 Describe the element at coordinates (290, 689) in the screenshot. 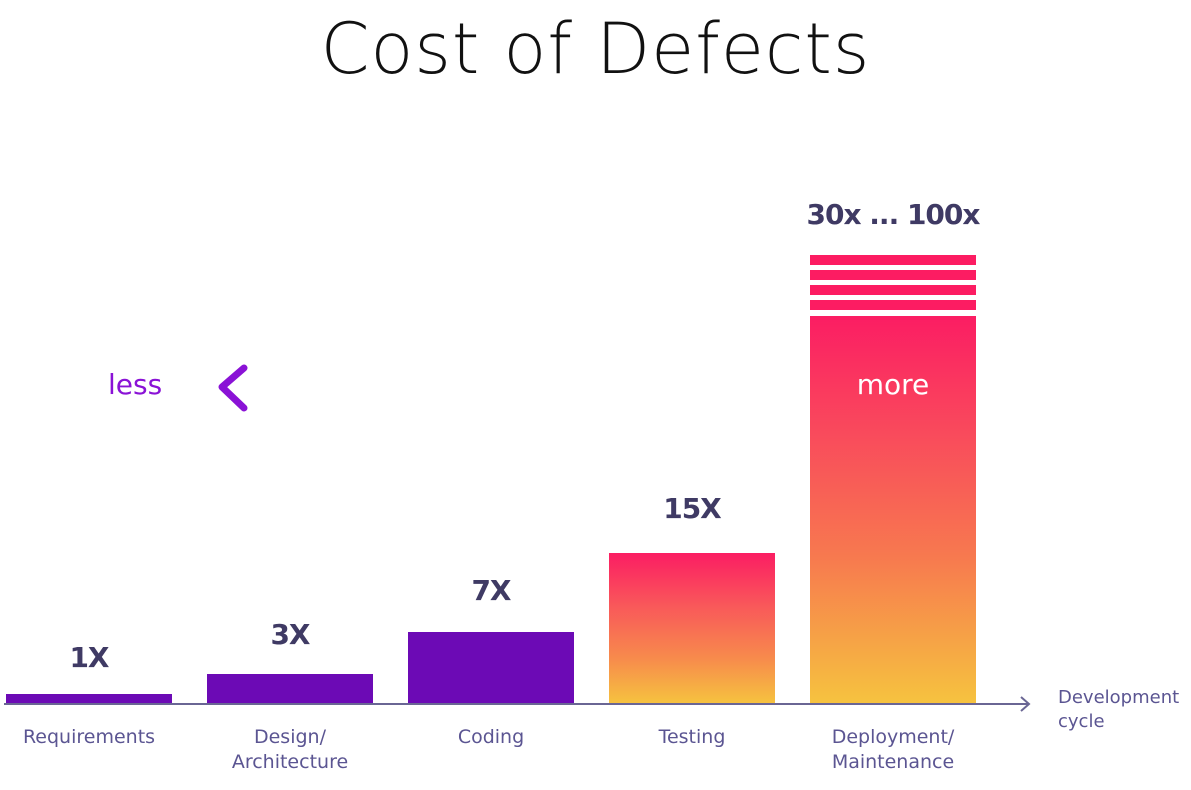

I see `bar-design` at that location.